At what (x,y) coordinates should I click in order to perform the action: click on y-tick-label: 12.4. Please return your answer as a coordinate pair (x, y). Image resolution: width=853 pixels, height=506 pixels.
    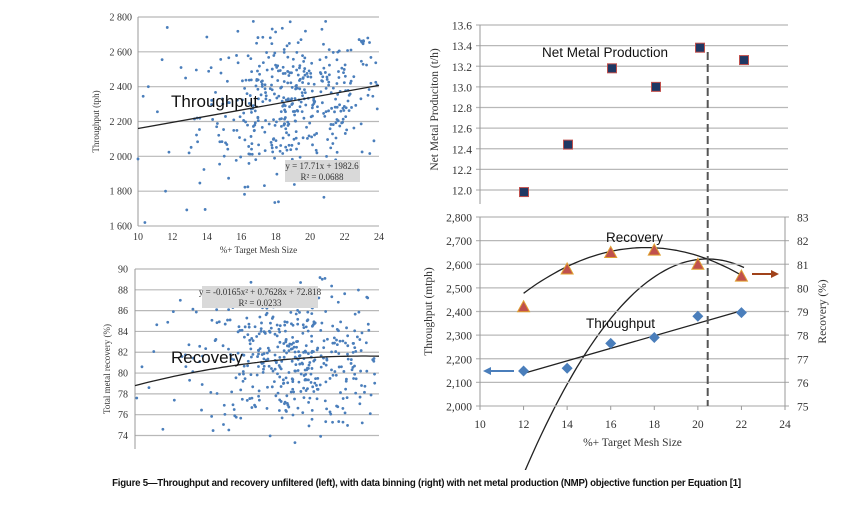
    Looking at the image, I should click on (462, 150).